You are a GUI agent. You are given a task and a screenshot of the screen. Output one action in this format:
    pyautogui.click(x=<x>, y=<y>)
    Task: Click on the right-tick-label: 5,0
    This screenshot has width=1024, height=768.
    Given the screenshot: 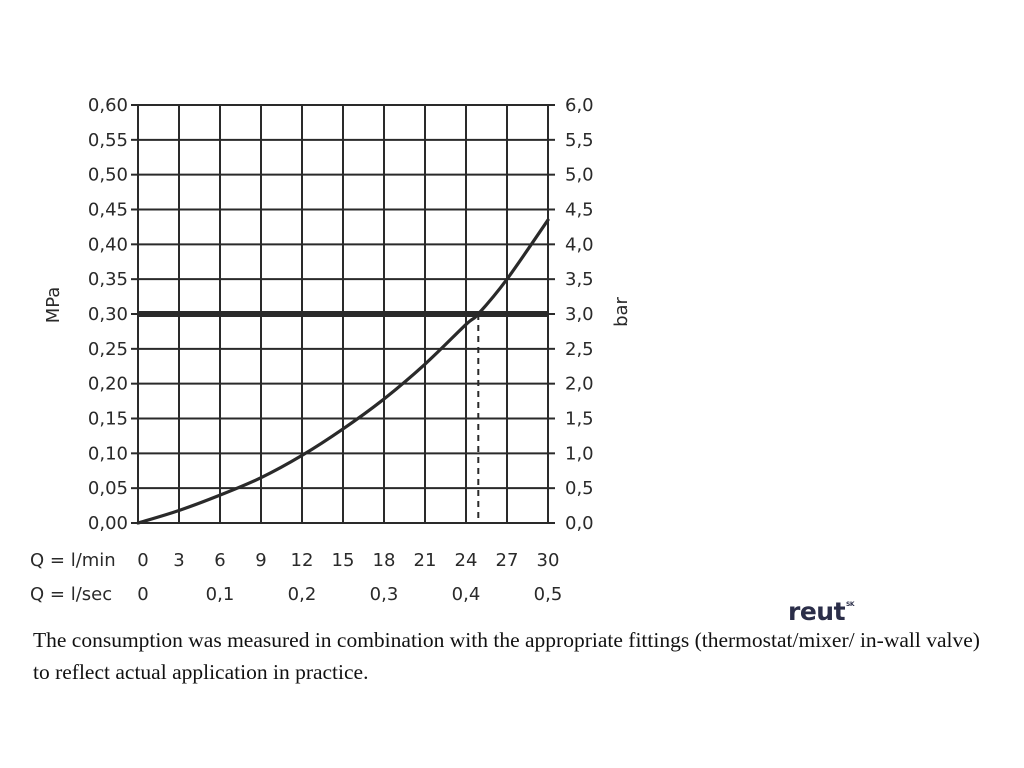 What is the action you would take?
    pyautogui.click(x=579, y=175)
    